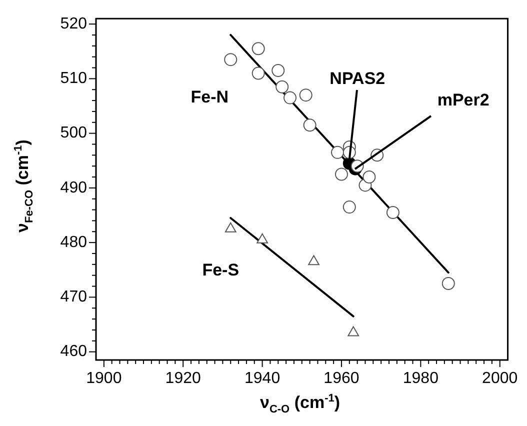 This screenshot has height=426, width=527. I want to click on text: Fe-N, so click(209, 97).